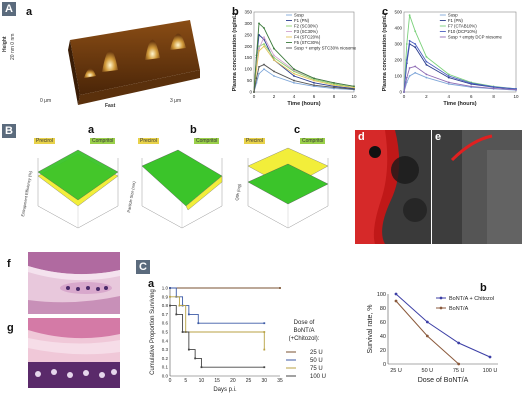 Image resolution: width=528 pixels, height=400 pixels. I want to click on x-tick-label: 20, so click(233, 381).